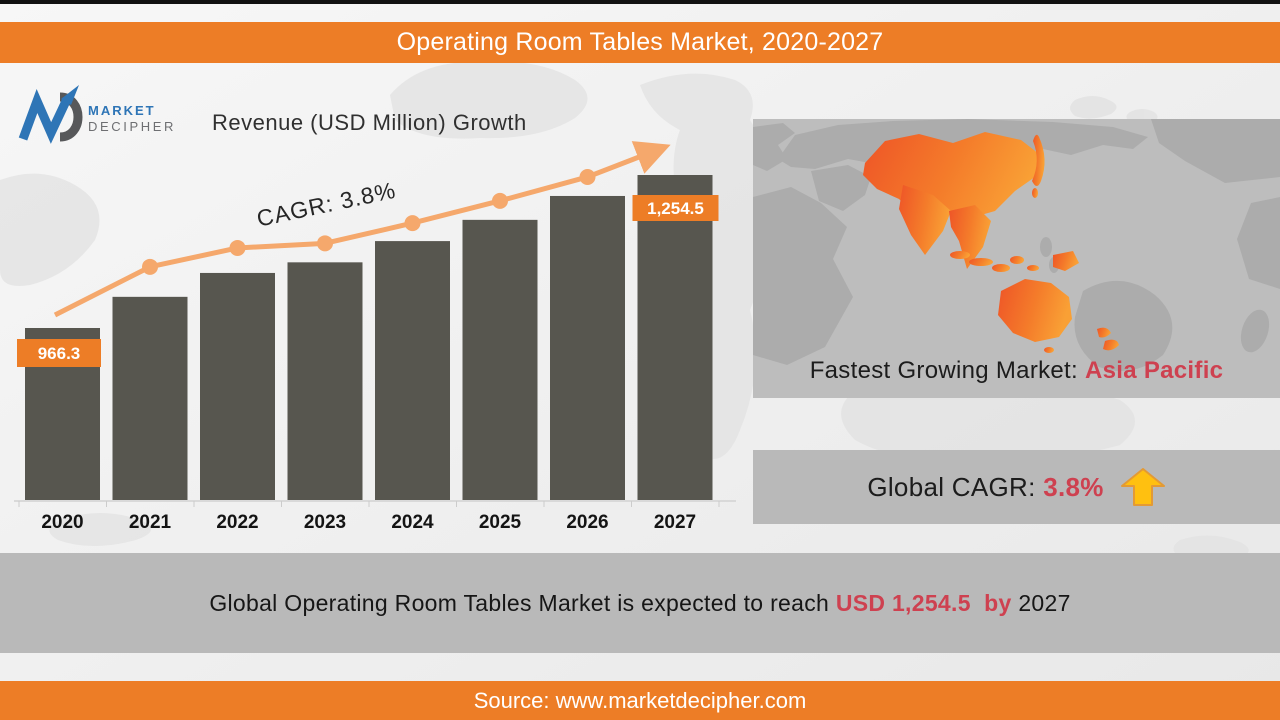 This screenshot has width=1280, height=720. What do you see at coordinates (237, 386) in the screenshot?
I see `bar-2022` at bounding box center [237, 386].